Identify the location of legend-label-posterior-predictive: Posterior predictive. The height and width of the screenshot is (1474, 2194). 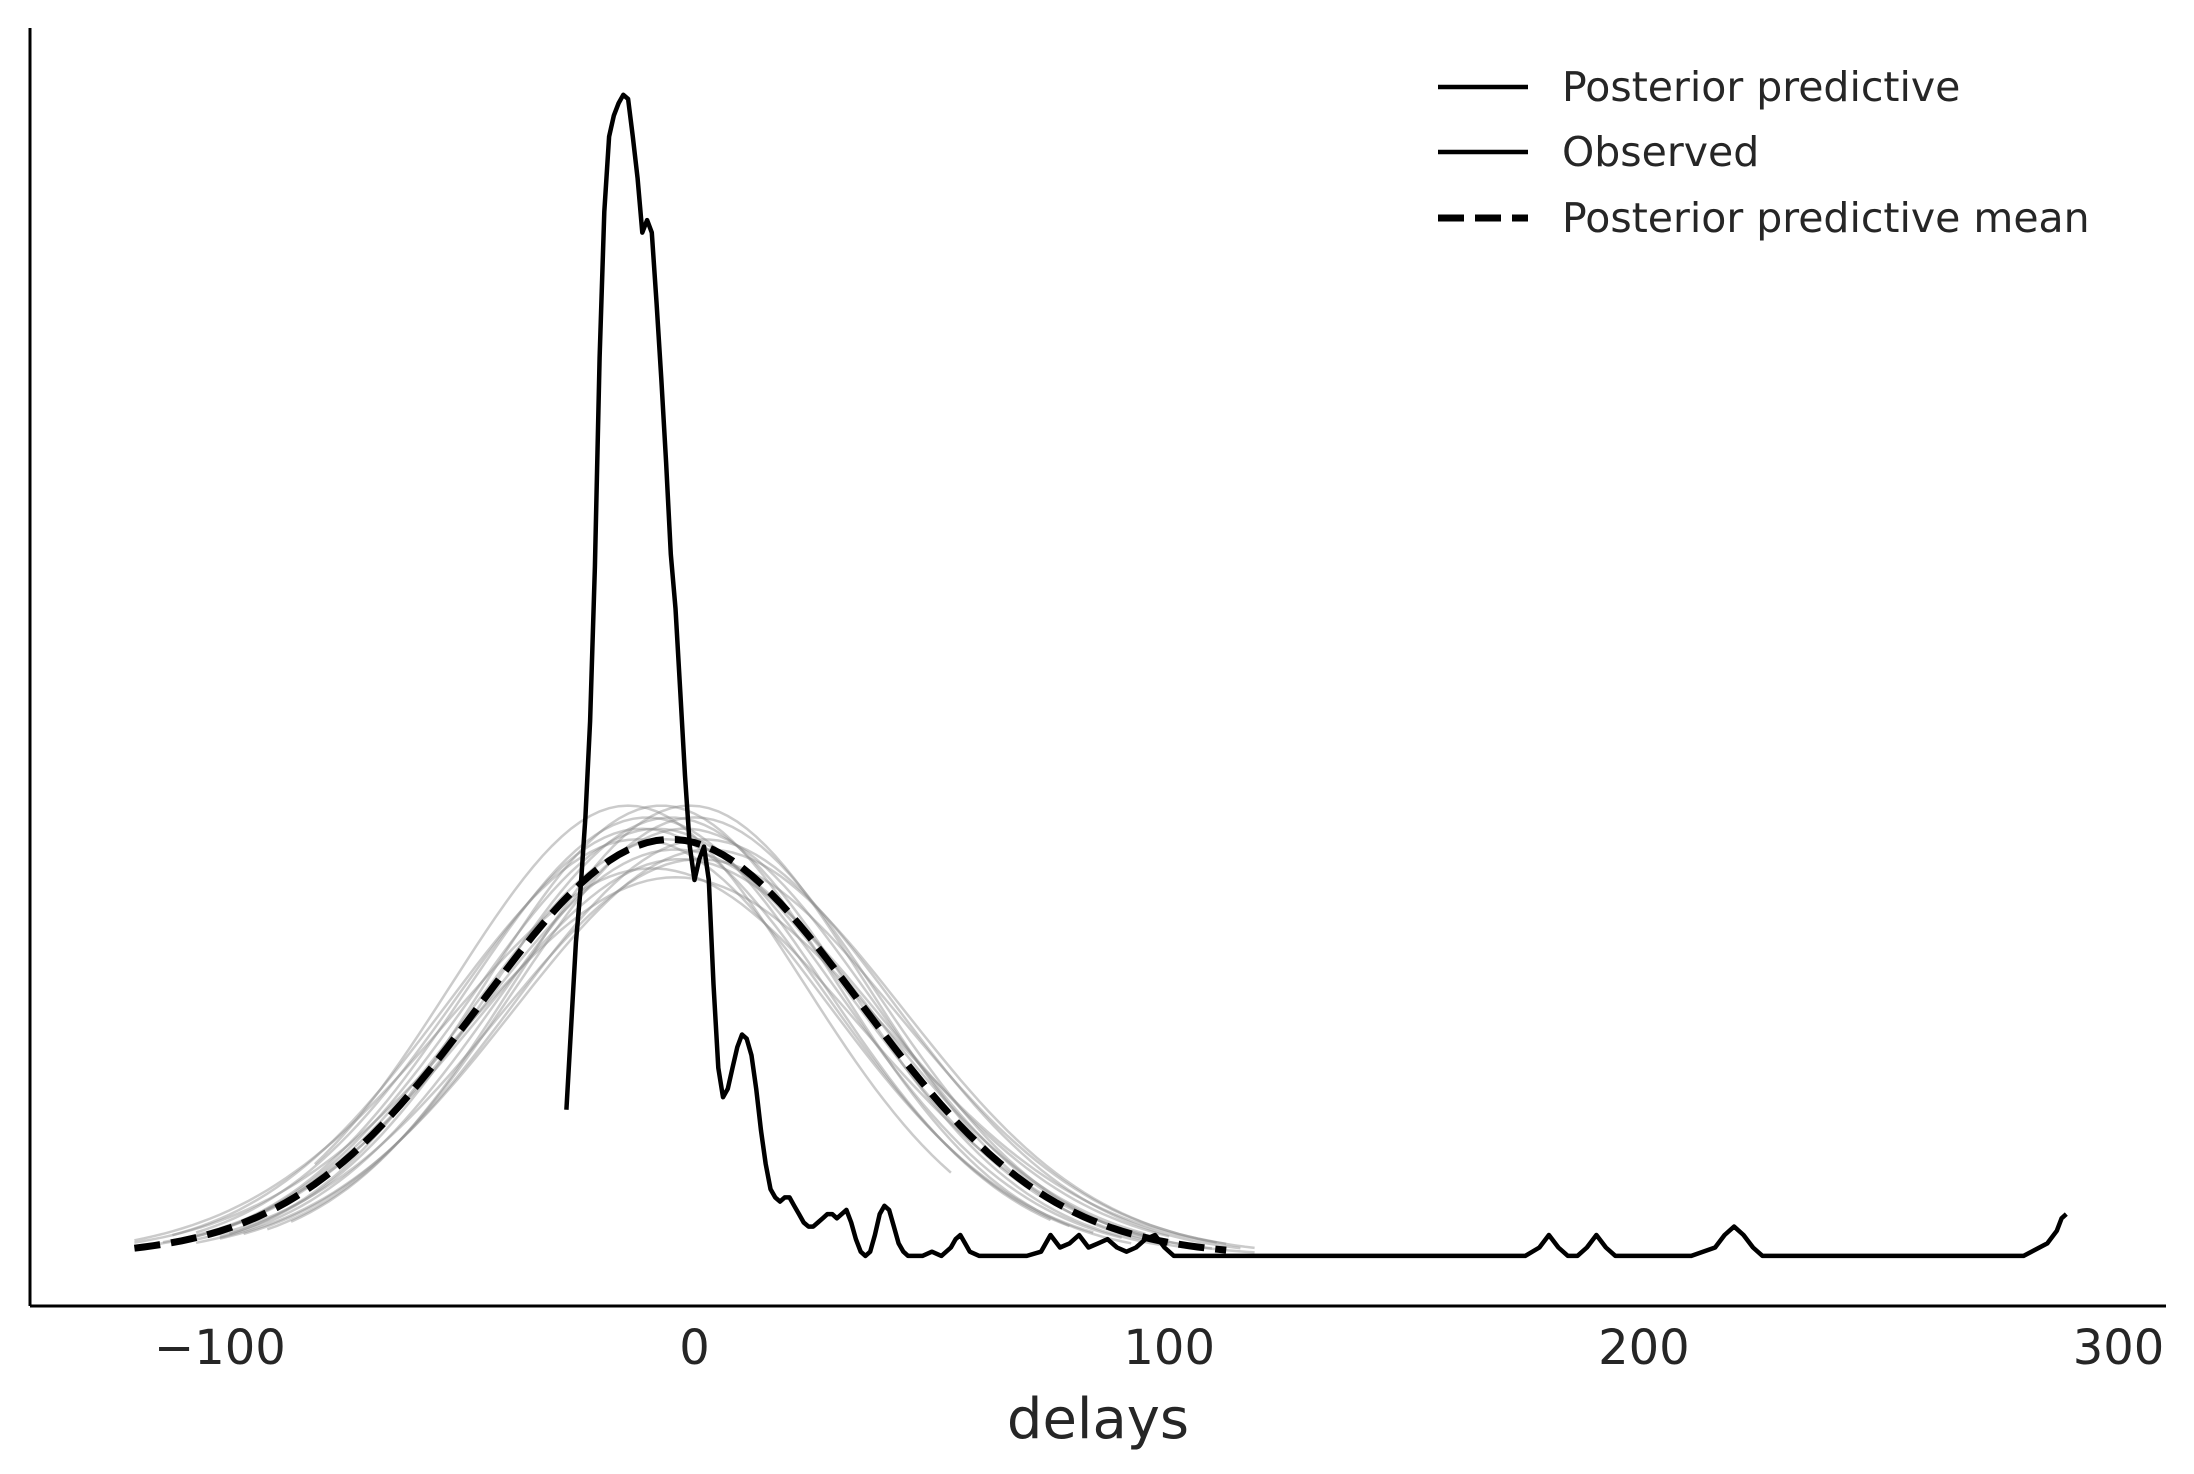
(1761, 87).